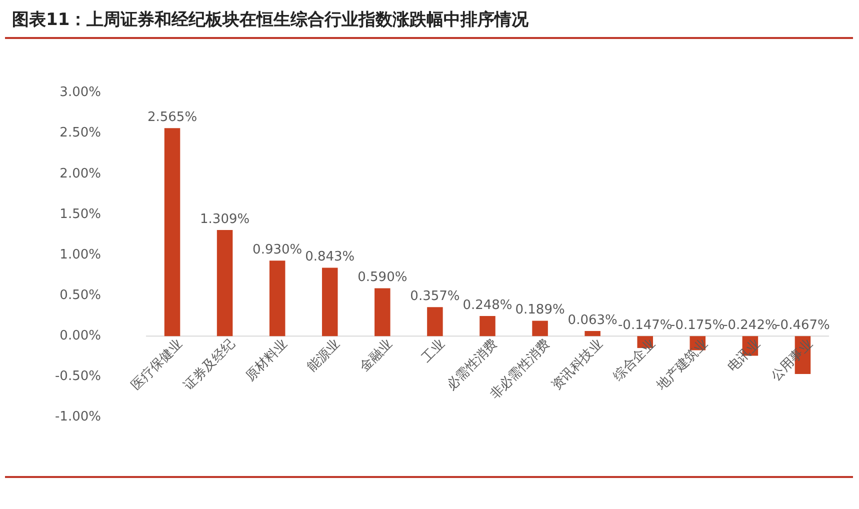 The width and height of the screenshot is (859, 509). Describe the element at coordinates (577, 365) in the screenshot. I see `x-tick-label: 资讯科技业` at that location.